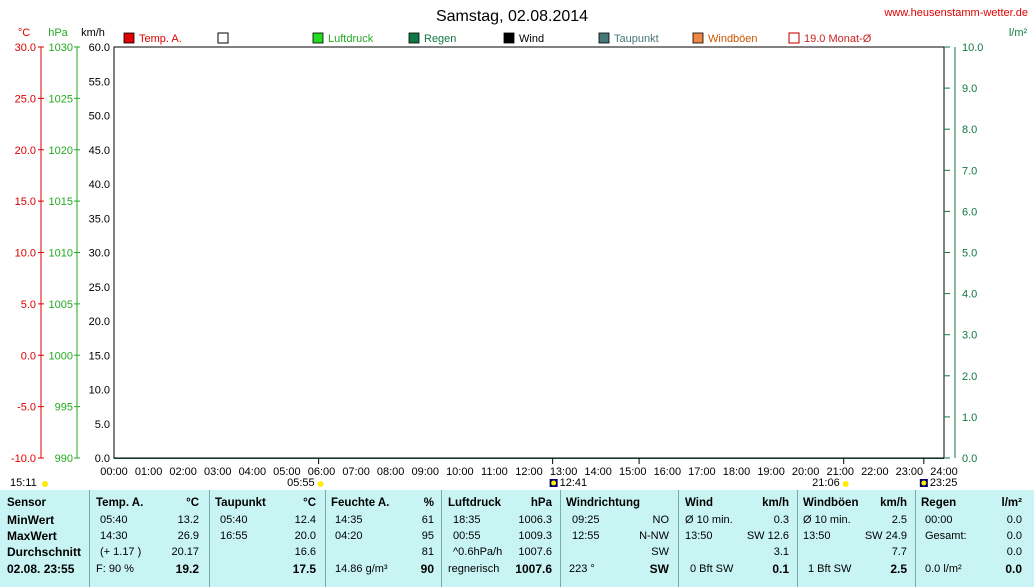 The height and width of the screenshot is (587, 1034). Describe the element at coordinates (781, 552) in the screenshot. I see `wind-row-value: 3.1` at that location.